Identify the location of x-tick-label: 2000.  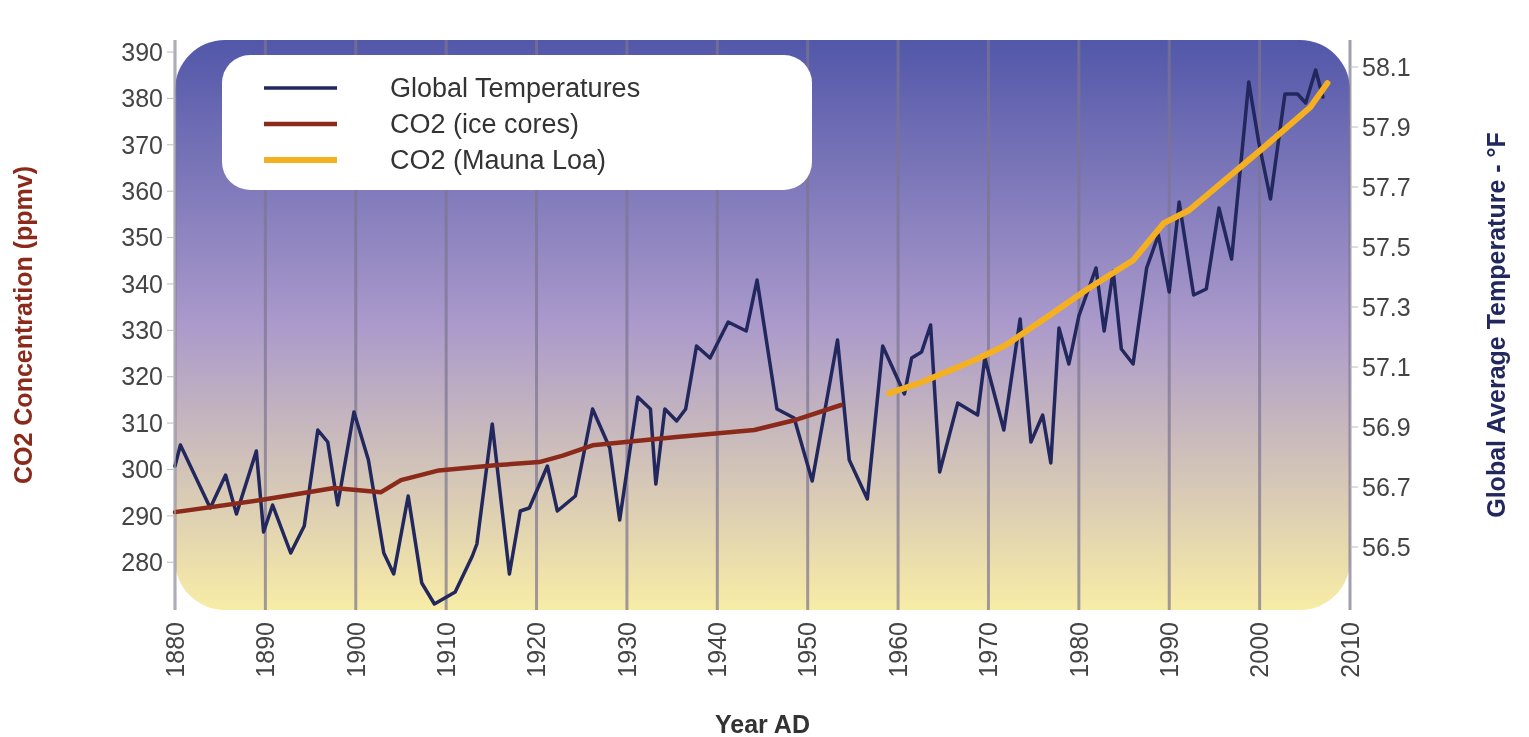
(1259, 650).